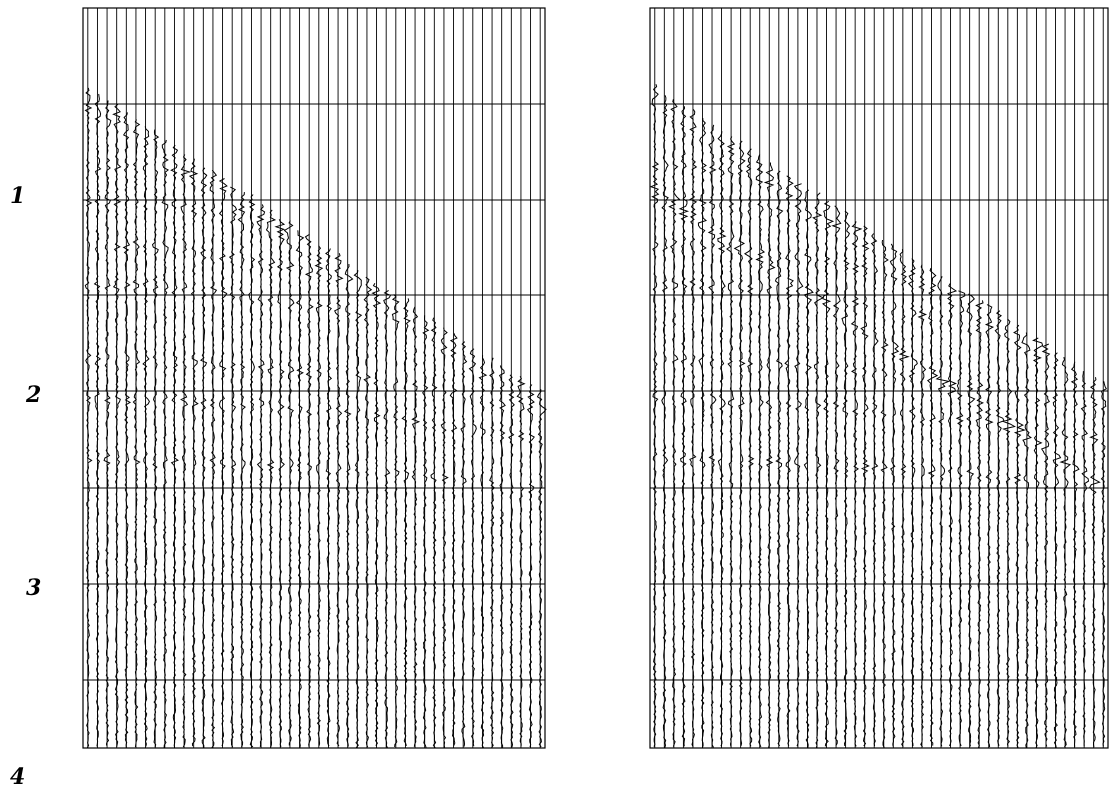  What do you see at coordinates (33, 395) in the screenshot?
I see `time-label: 2` at bounding box center [33, 395].